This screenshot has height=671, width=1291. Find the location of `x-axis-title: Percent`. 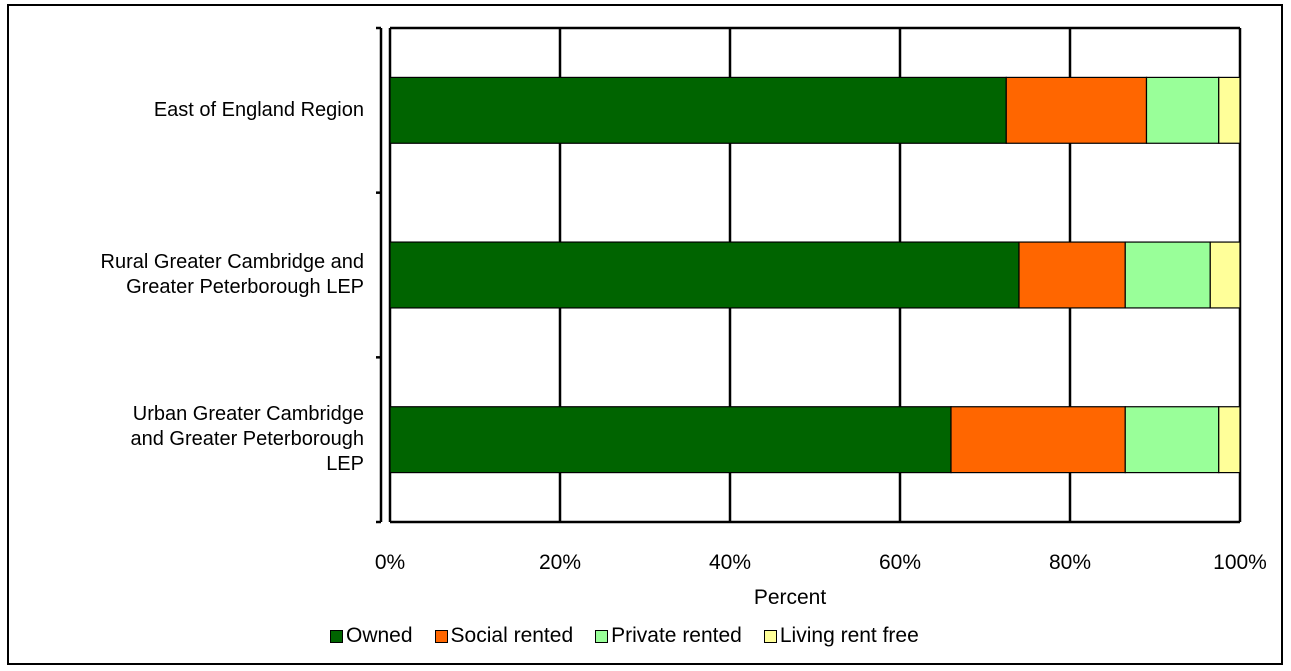

x-axis-title: Percent is located at coordinates (790, 597).